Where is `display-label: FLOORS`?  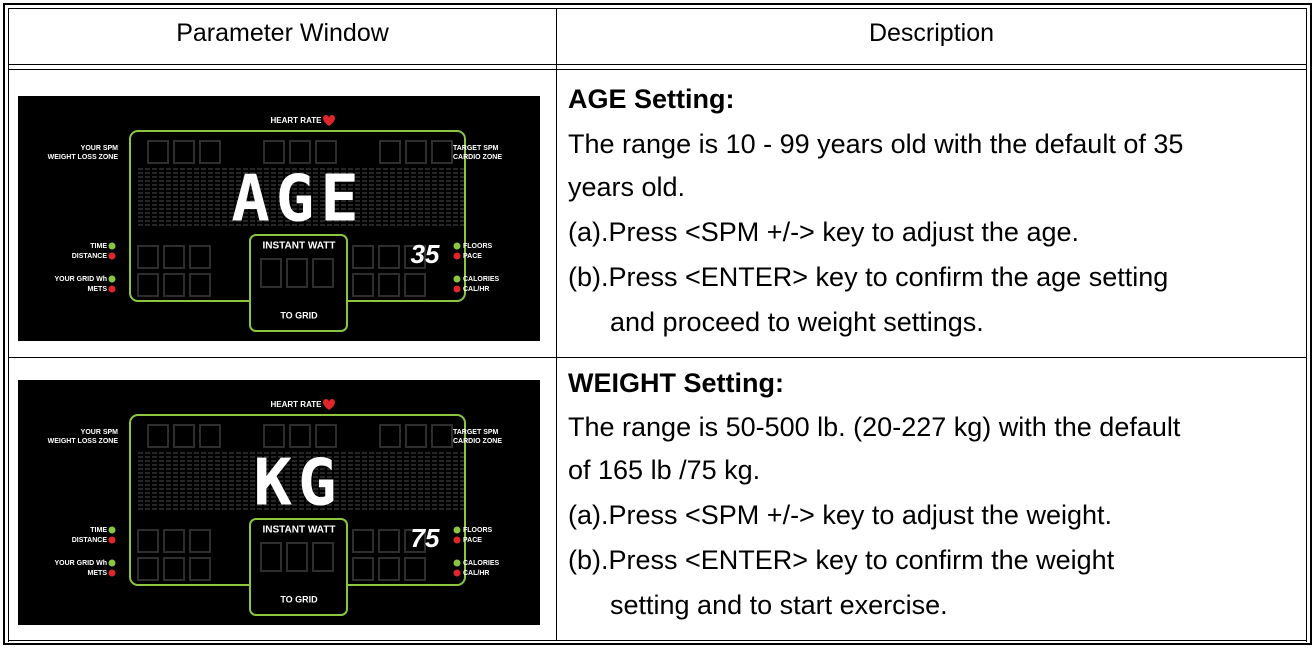 display-label: FLOORS is located at coordinates (477, 246).